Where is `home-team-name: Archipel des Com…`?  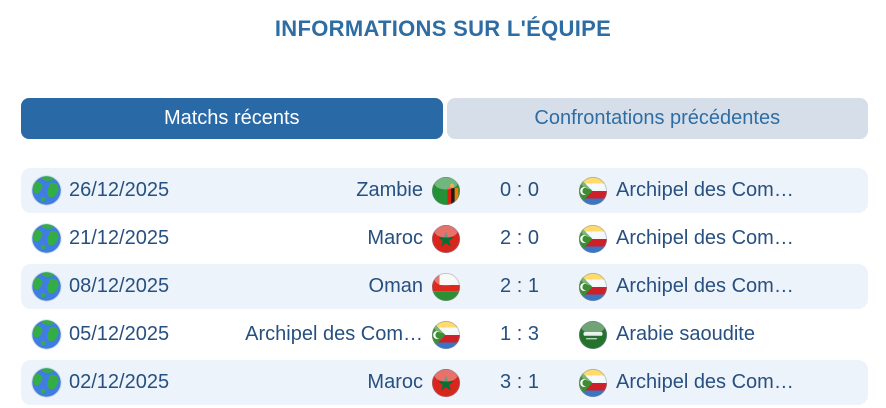 home-team-name: Archipel des Com… is located at coordinates (334, 334).